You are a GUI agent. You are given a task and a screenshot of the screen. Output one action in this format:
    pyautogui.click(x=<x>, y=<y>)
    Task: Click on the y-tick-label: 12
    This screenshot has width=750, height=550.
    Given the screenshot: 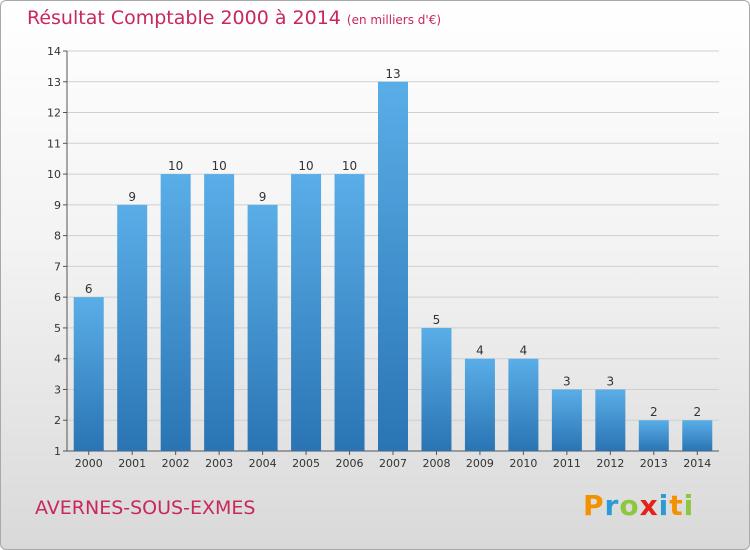 What is the action you would take?
    pyautogui.click(x=54, y=113)
    